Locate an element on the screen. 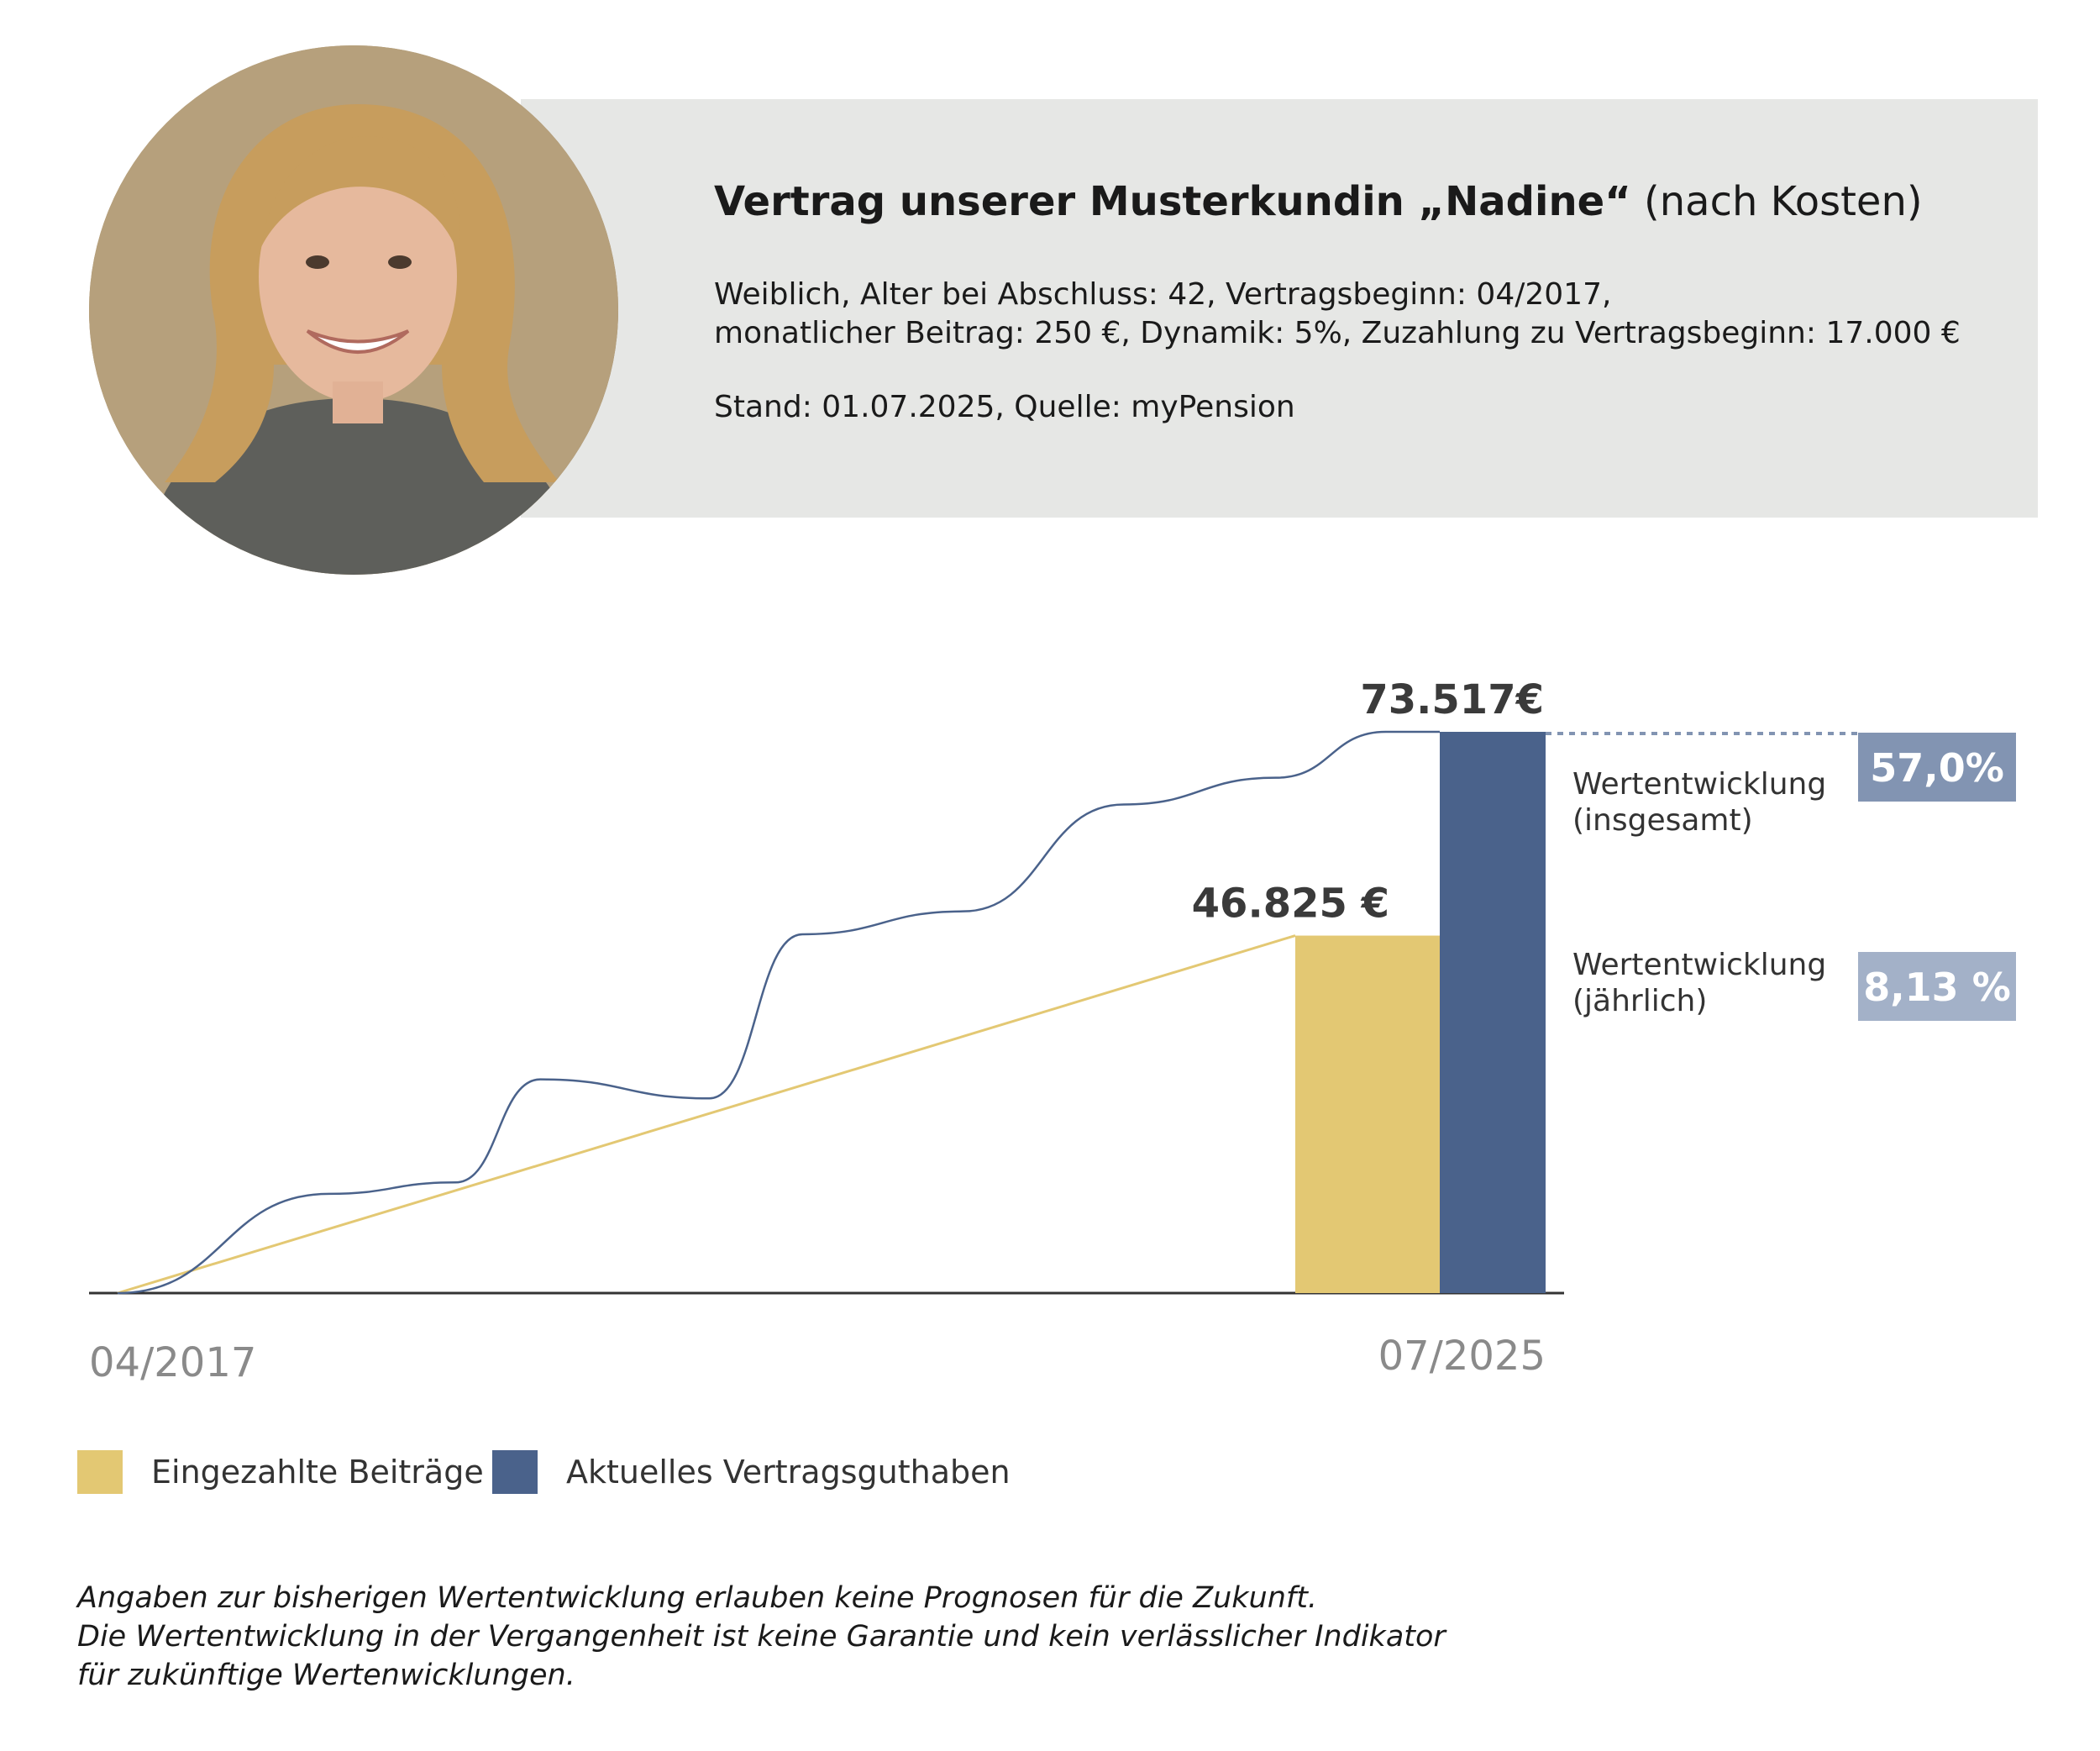 The image size is (2100, 1751). perf-total-label-2: (insgesamt) is located at coordinates (1662, 820).